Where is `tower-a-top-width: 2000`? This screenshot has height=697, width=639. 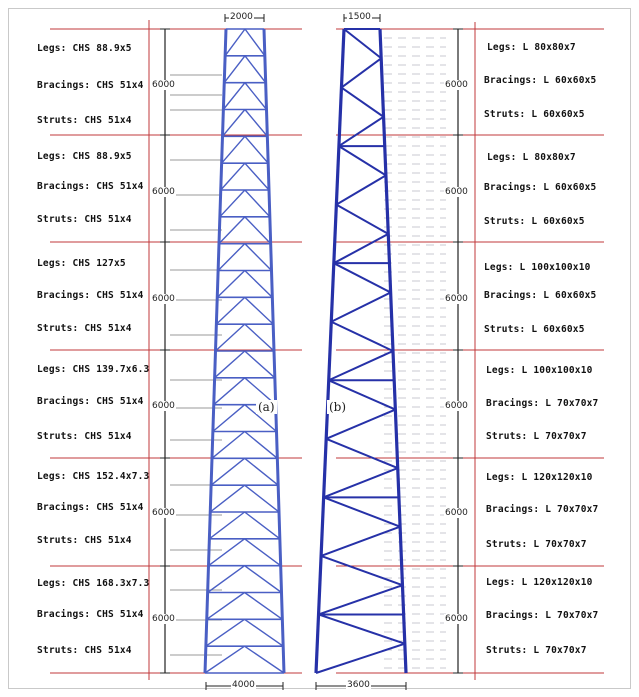
tower-a-top-width: 2000 is located at coordinates (241, 17).